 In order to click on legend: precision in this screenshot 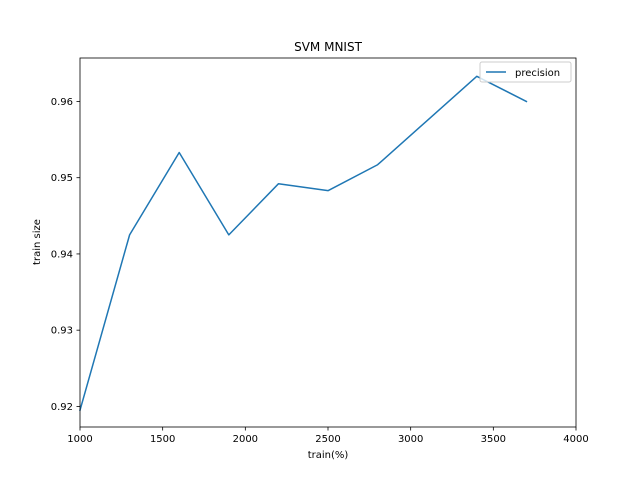, I will do `click(525, 72)`.